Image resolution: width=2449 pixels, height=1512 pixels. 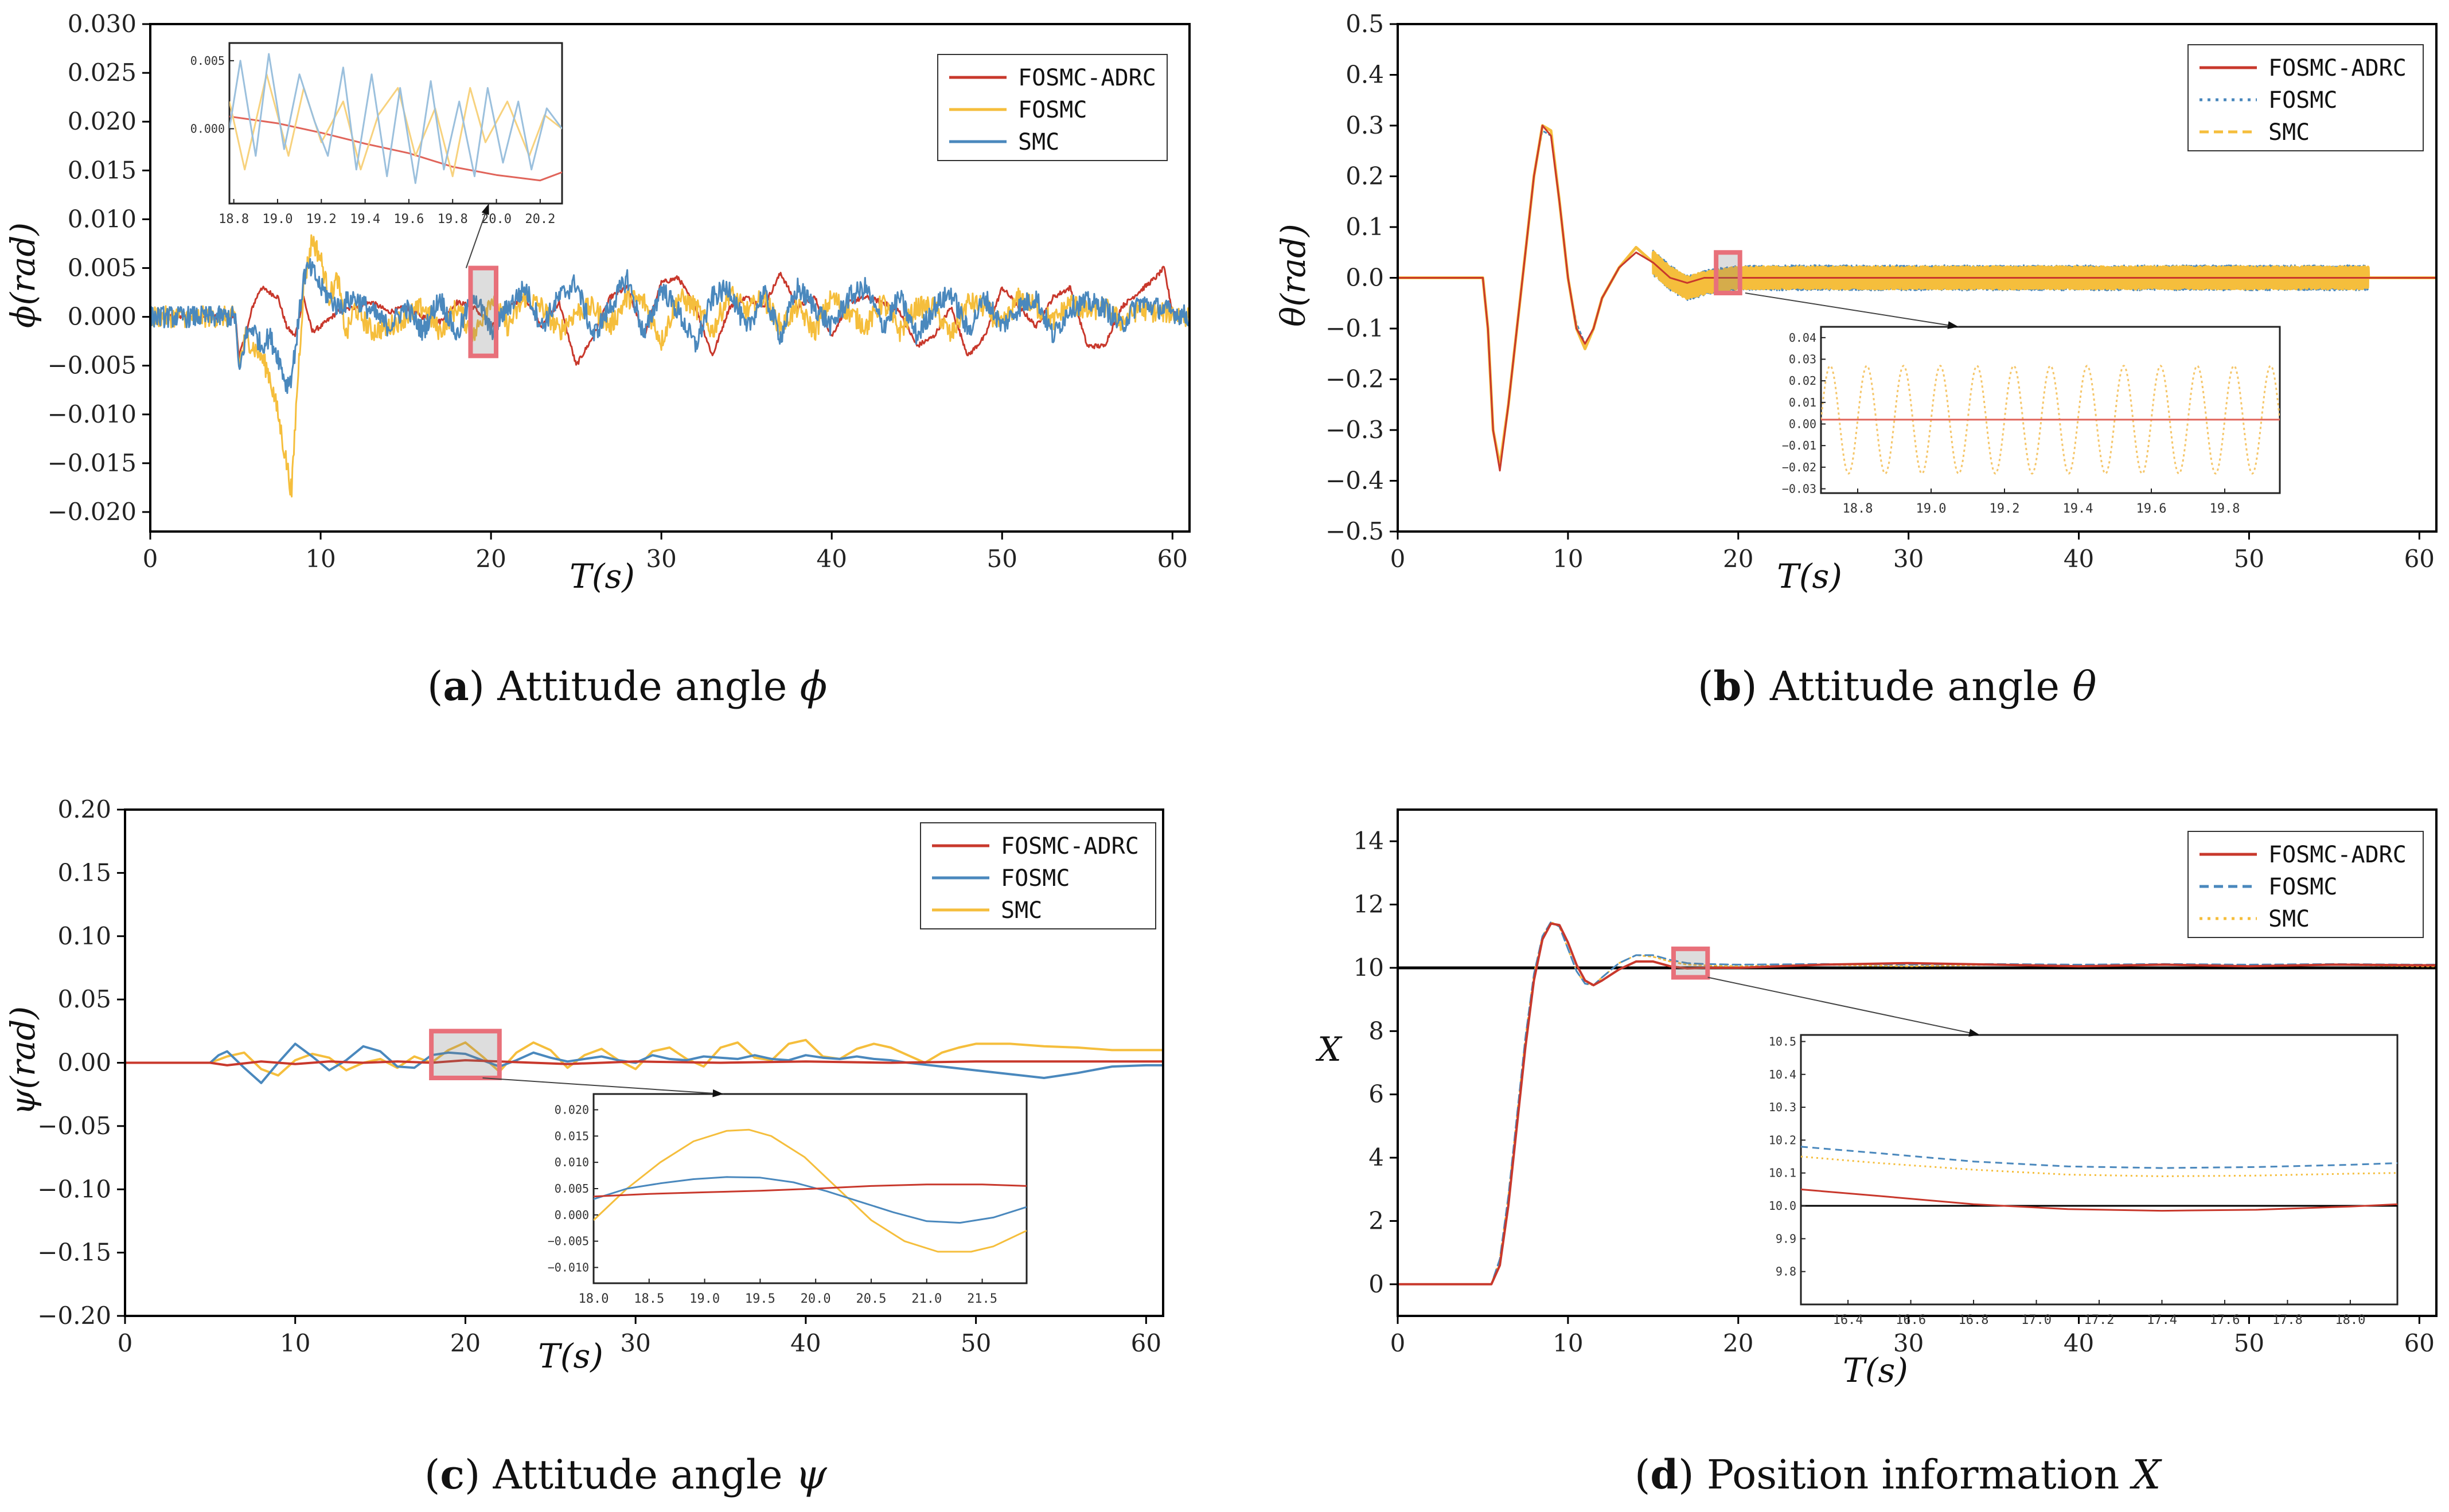 What do you see at coordinates (1365, 278) in the screenshot?
I see `y-tick-label: 0.0` at bounding box center [1365, 278].